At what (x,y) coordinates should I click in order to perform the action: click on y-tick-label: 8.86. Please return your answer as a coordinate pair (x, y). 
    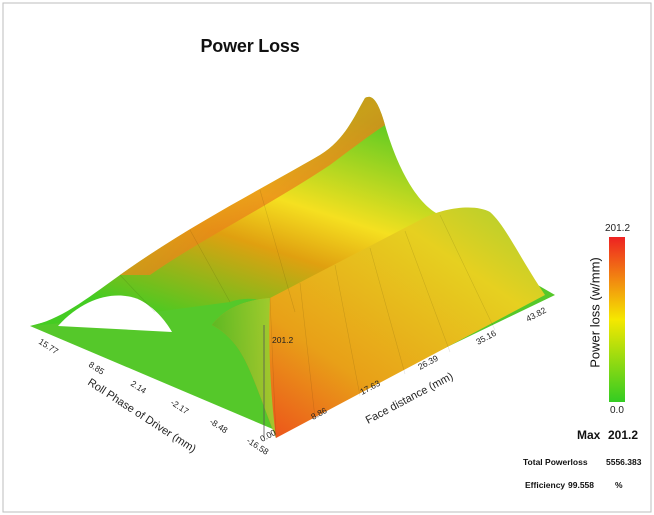
    Looking at the image, I should click on (319, 413).